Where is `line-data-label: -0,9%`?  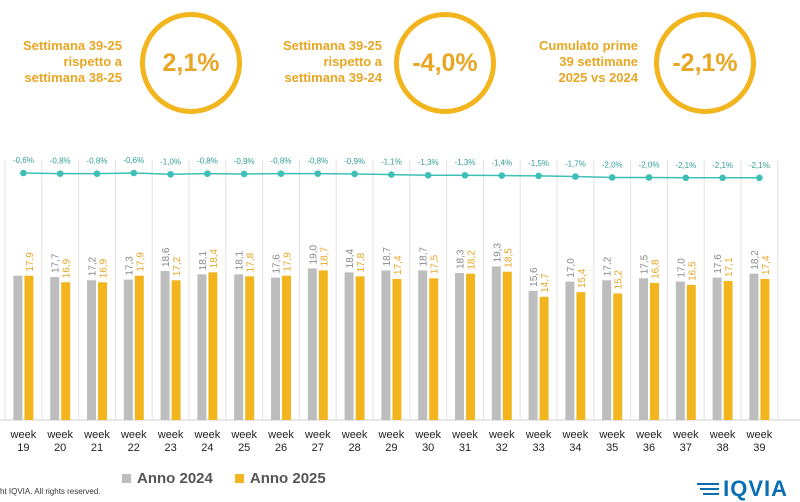
line-data-label: -0,9% is located at coordinates (354, 161).